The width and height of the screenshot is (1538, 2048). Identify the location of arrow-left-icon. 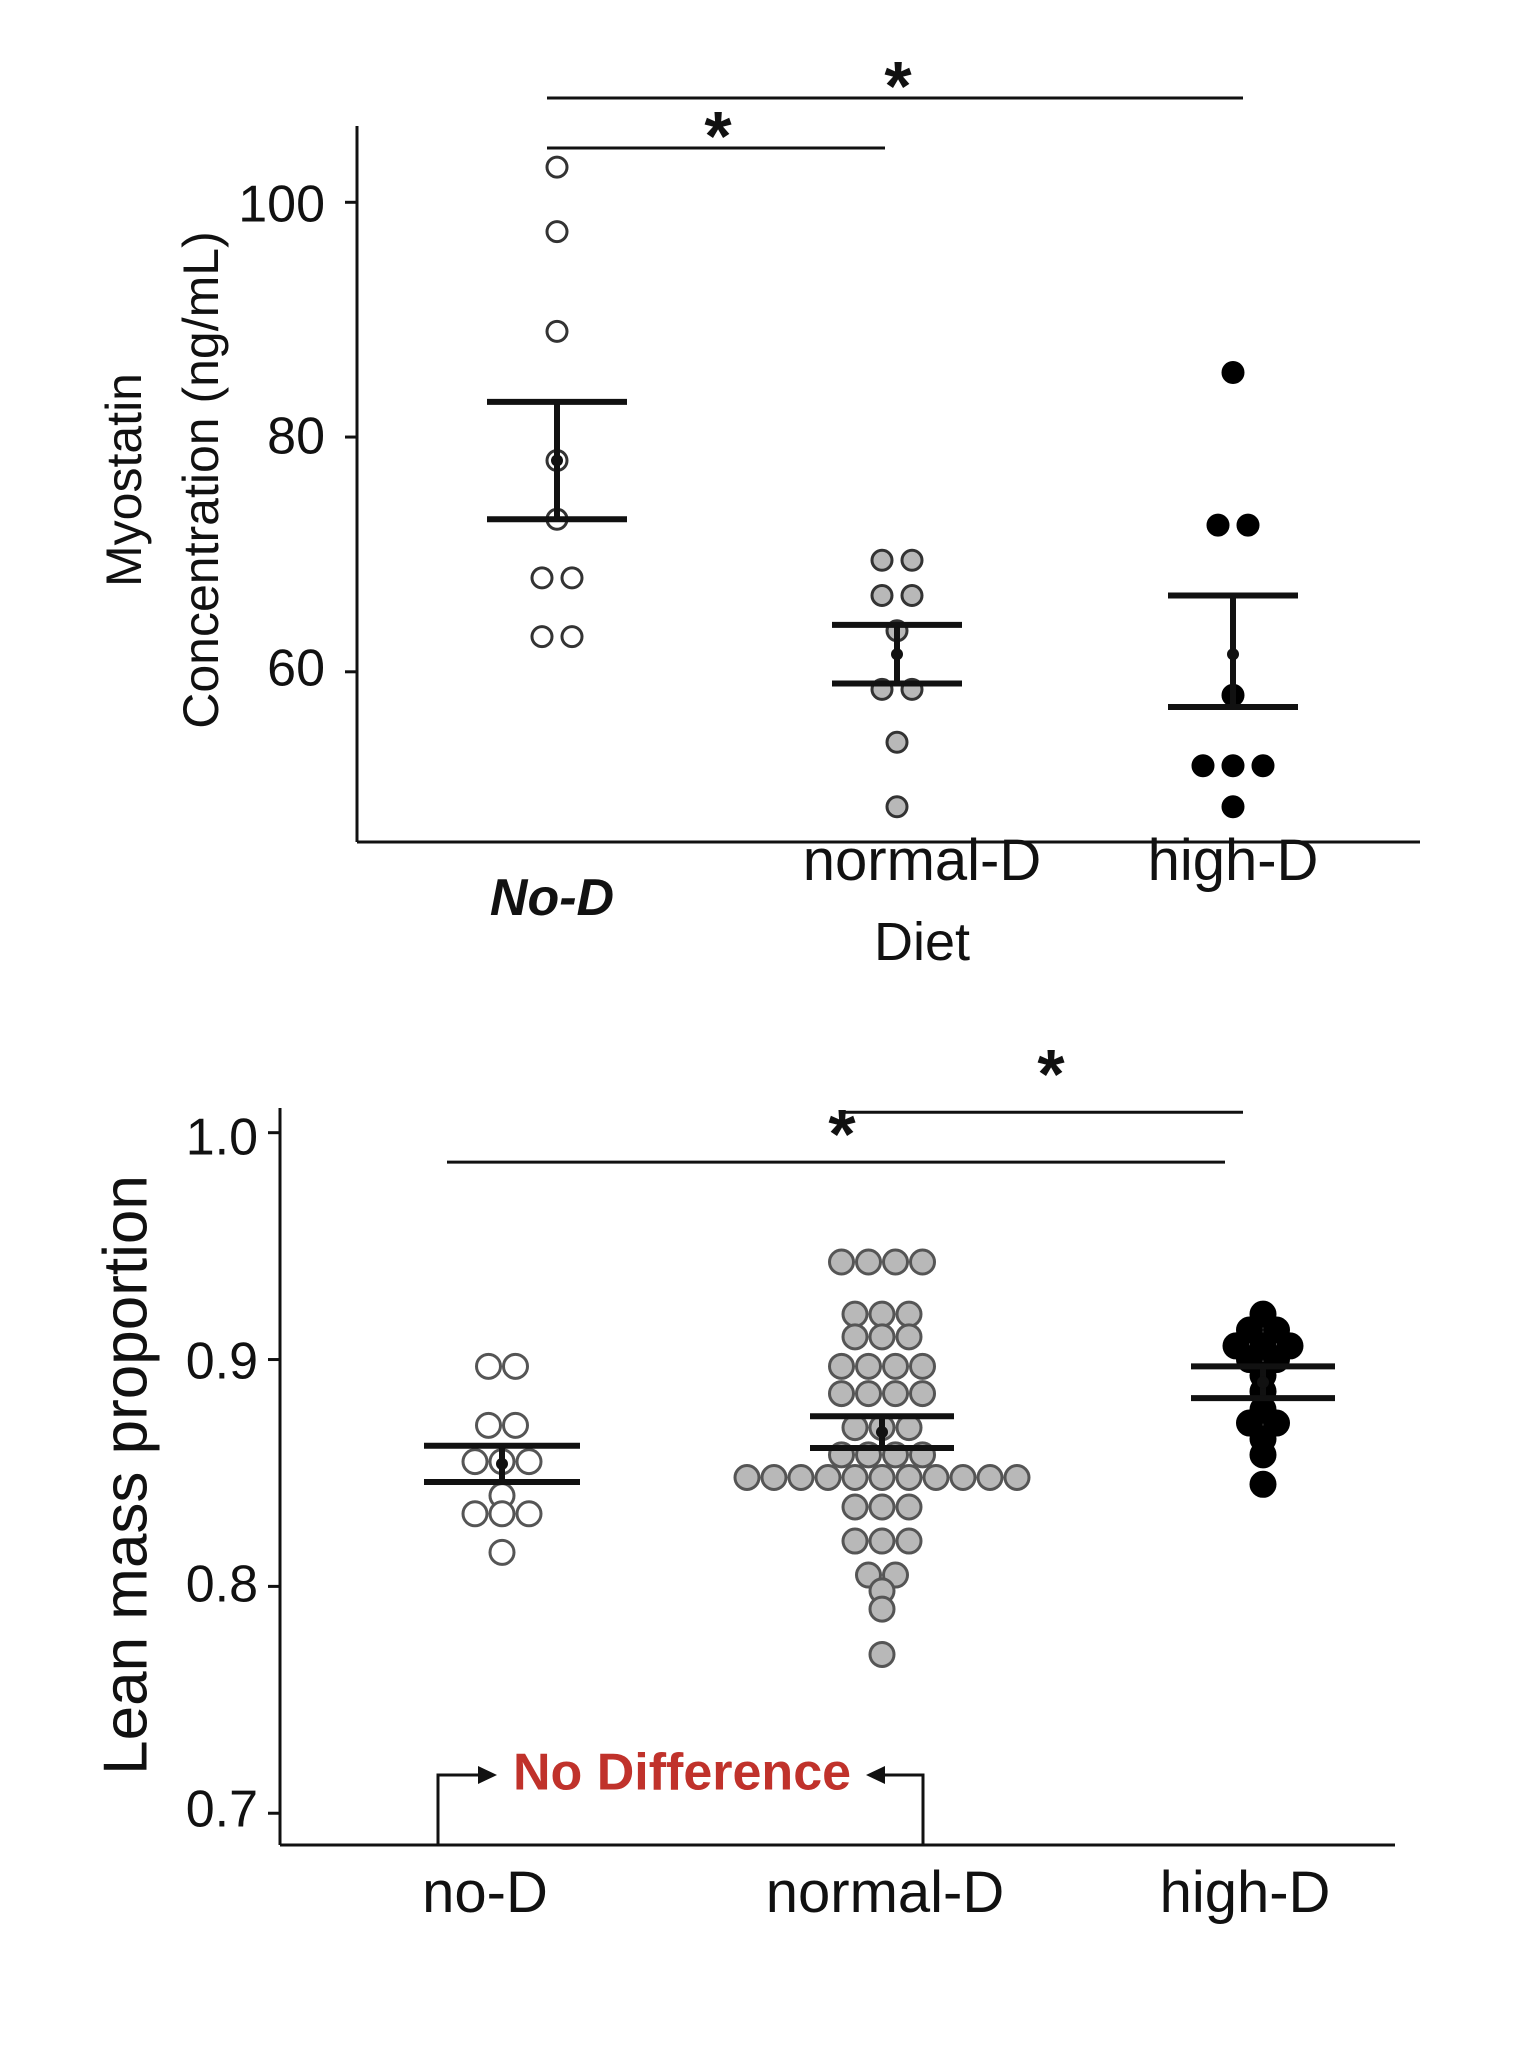
(875, 1775).